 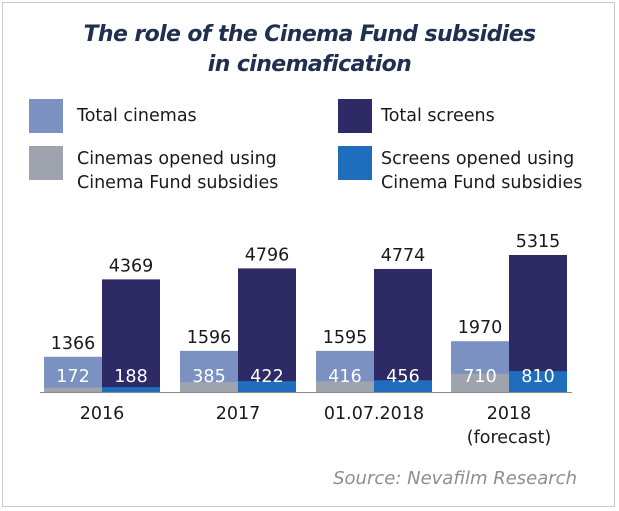 I want to click on legend-label-line: Total screens, so click(x=438, y=116).